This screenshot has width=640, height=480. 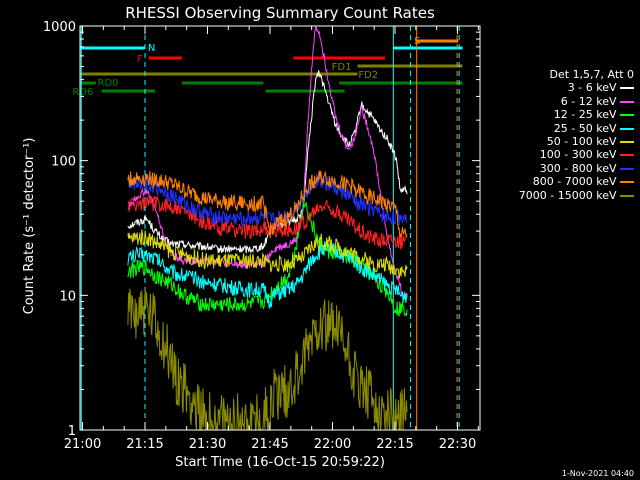 I want to click on legend-label: 6 - 12 keV, so click(x=590, y=101).